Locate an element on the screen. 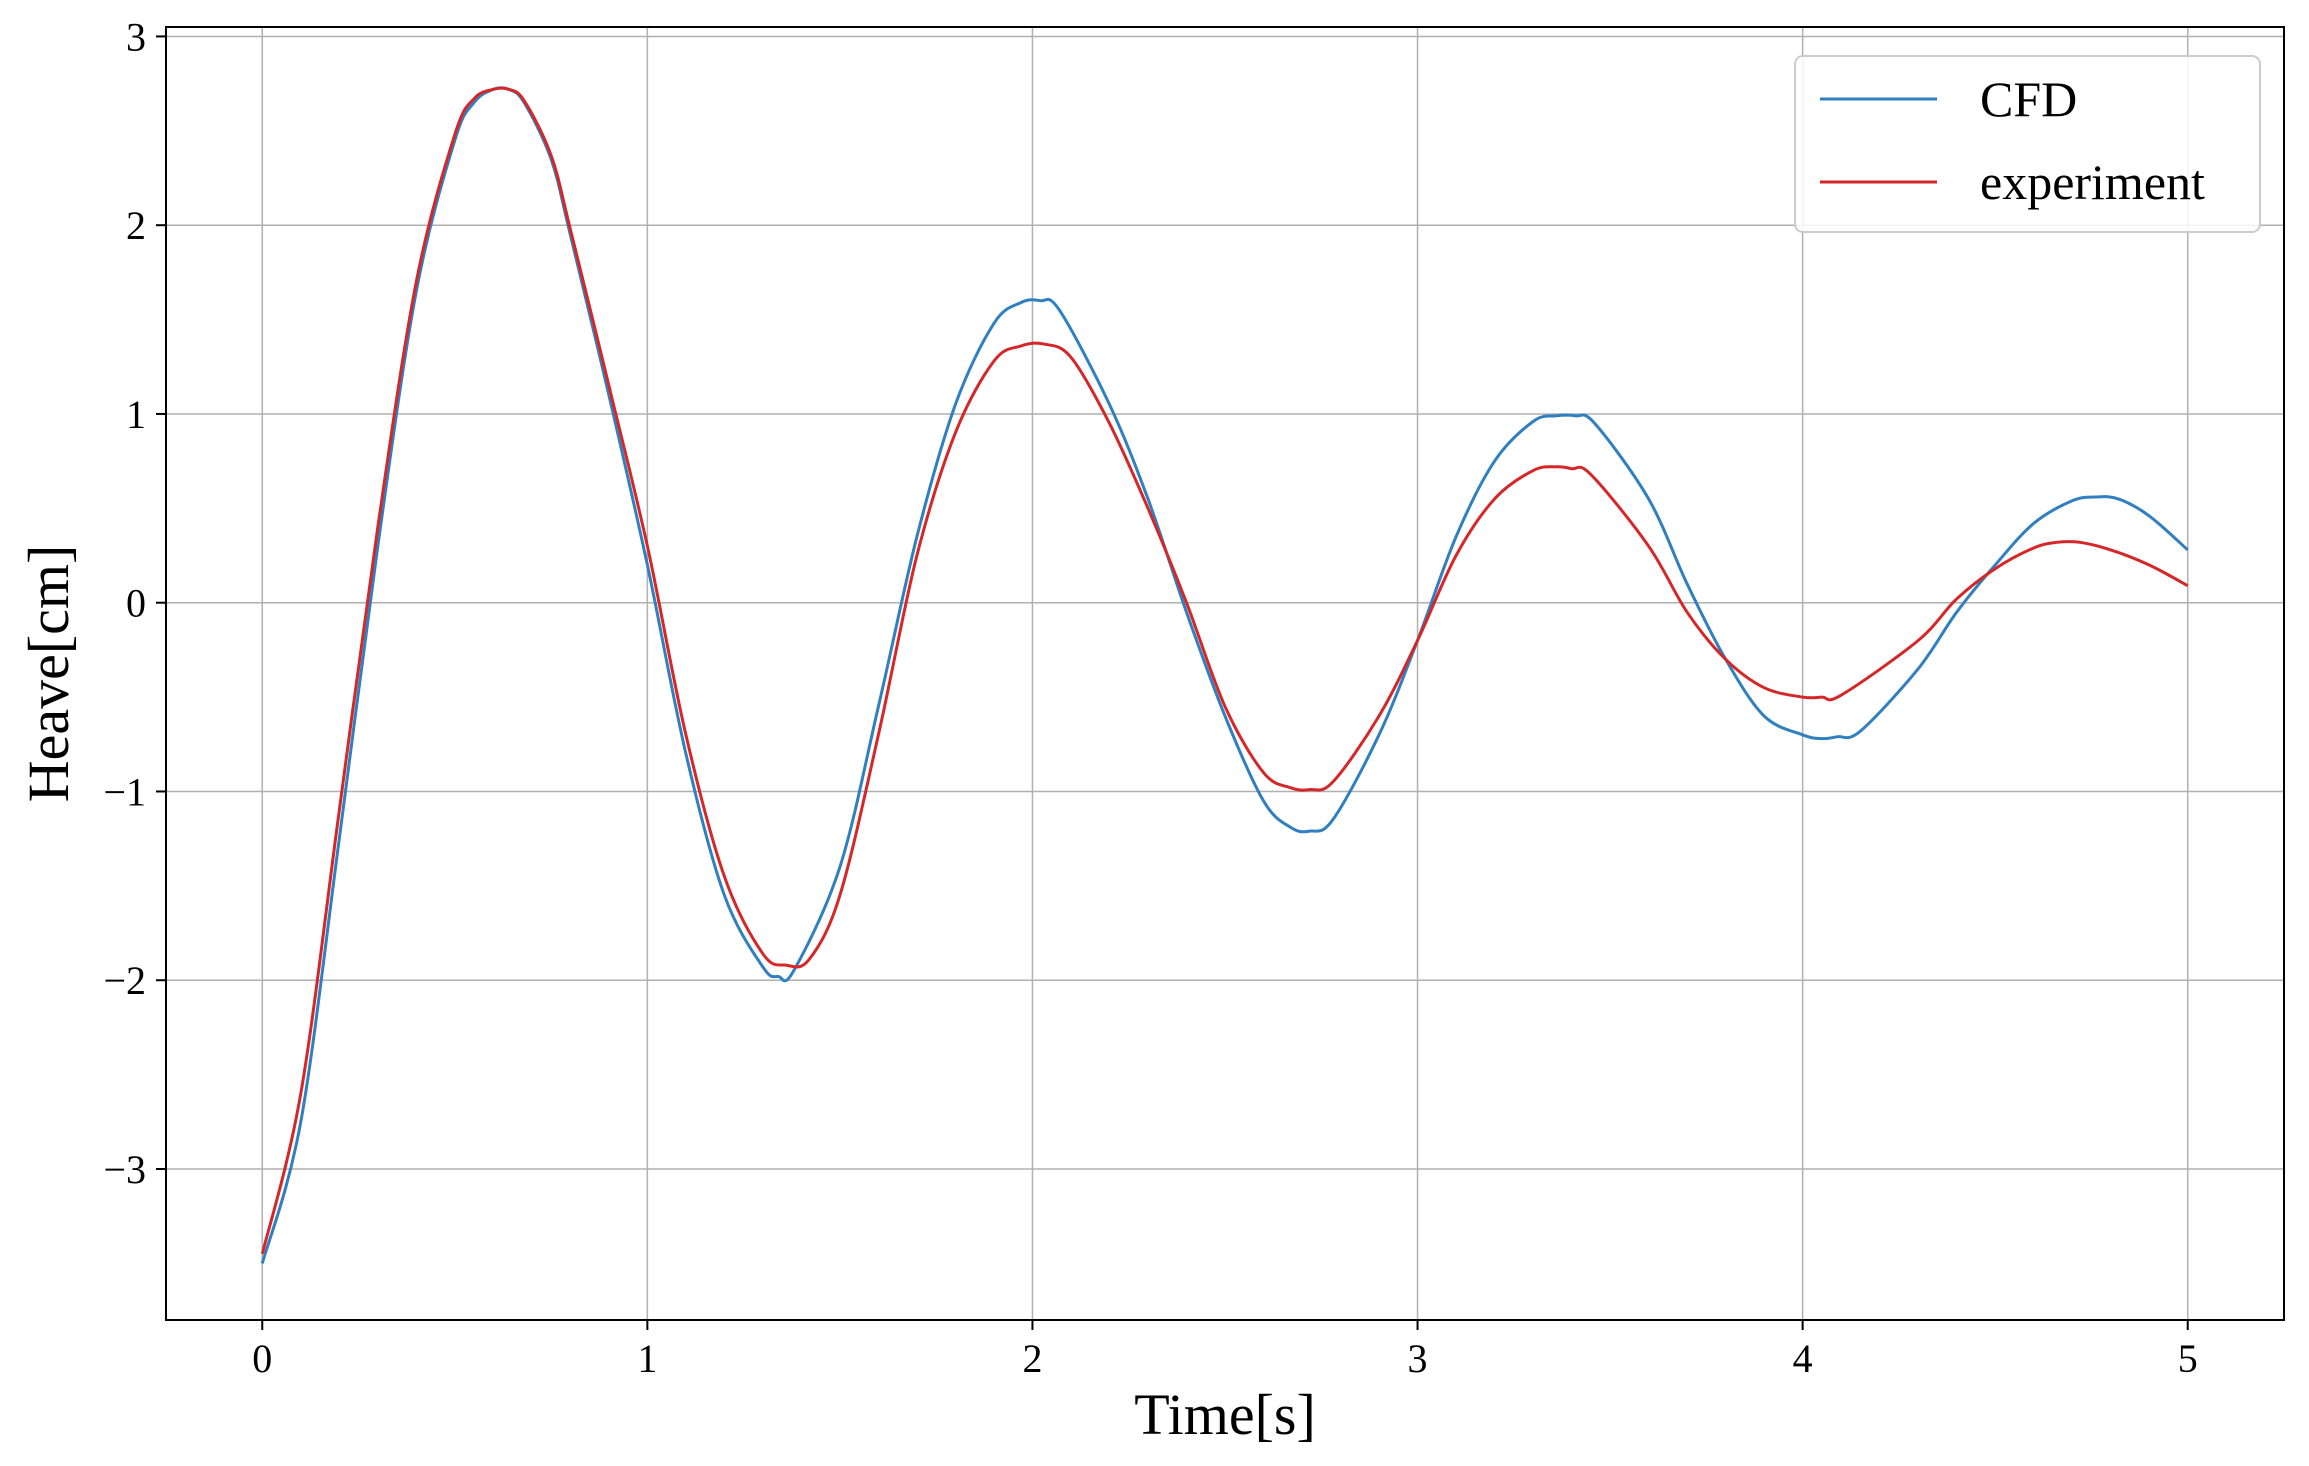  legend: CFD experiment is located at coordinates (2027, 144).